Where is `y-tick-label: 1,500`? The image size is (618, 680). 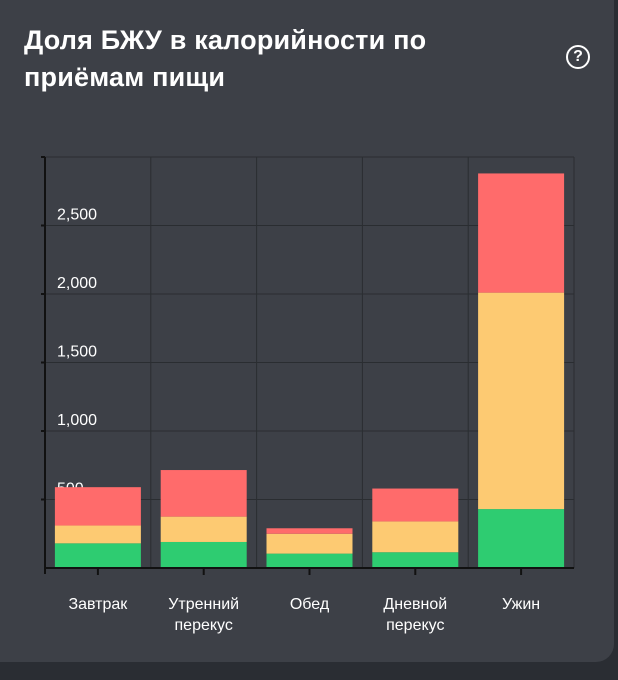
y-tick-label: 1,500 is located at coordinates (77, 352).